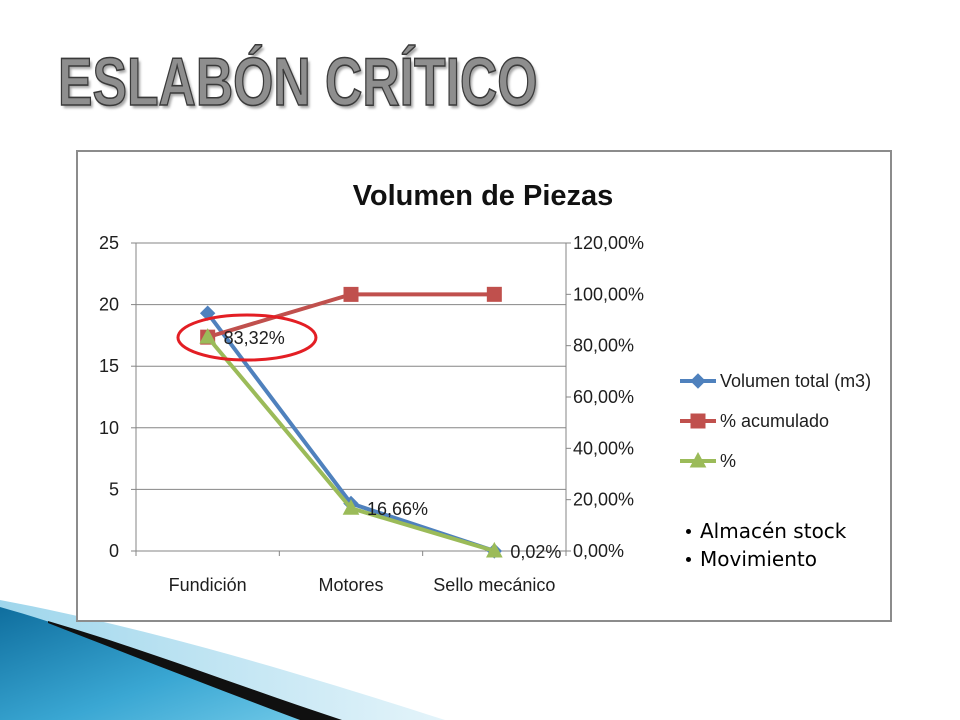 The image size is (960, 720). What do you see at coordinates (603, 500) in the screenshot?
I see `y2-tick-label: 20,00%` at bounding box center [603, 500].